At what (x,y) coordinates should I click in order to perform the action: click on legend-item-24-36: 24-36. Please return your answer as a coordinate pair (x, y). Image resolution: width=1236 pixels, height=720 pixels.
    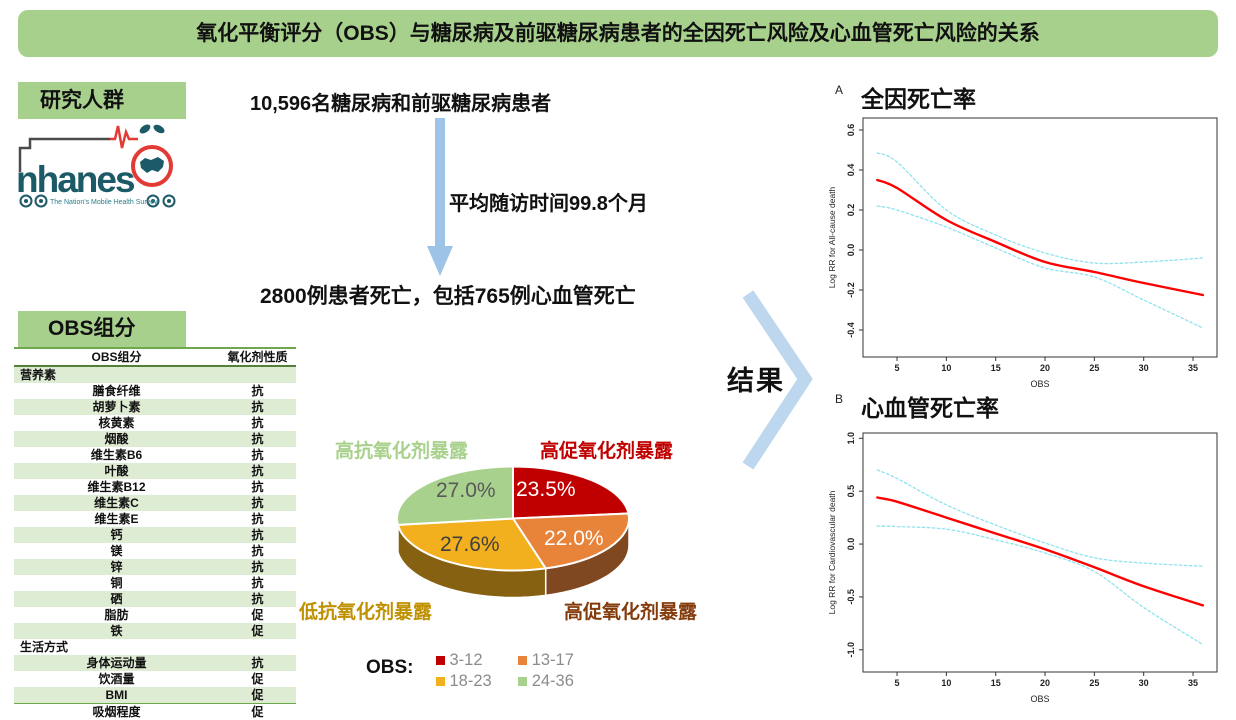
    Looking at the image, I should click on (545, 681).